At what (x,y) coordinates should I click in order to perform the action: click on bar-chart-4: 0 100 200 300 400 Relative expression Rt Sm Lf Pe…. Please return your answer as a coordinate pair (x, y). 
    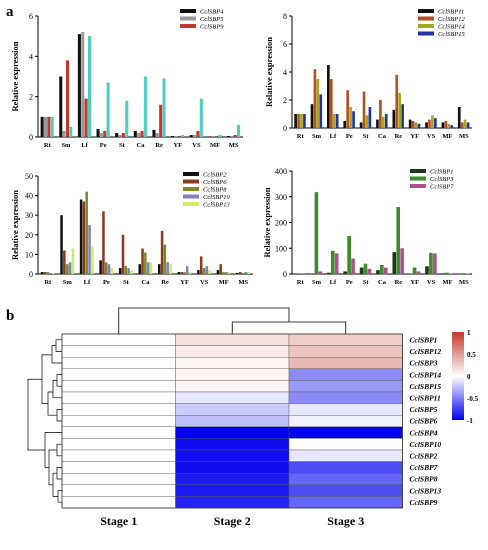
    Looking at the image, I should click on (367, 226).